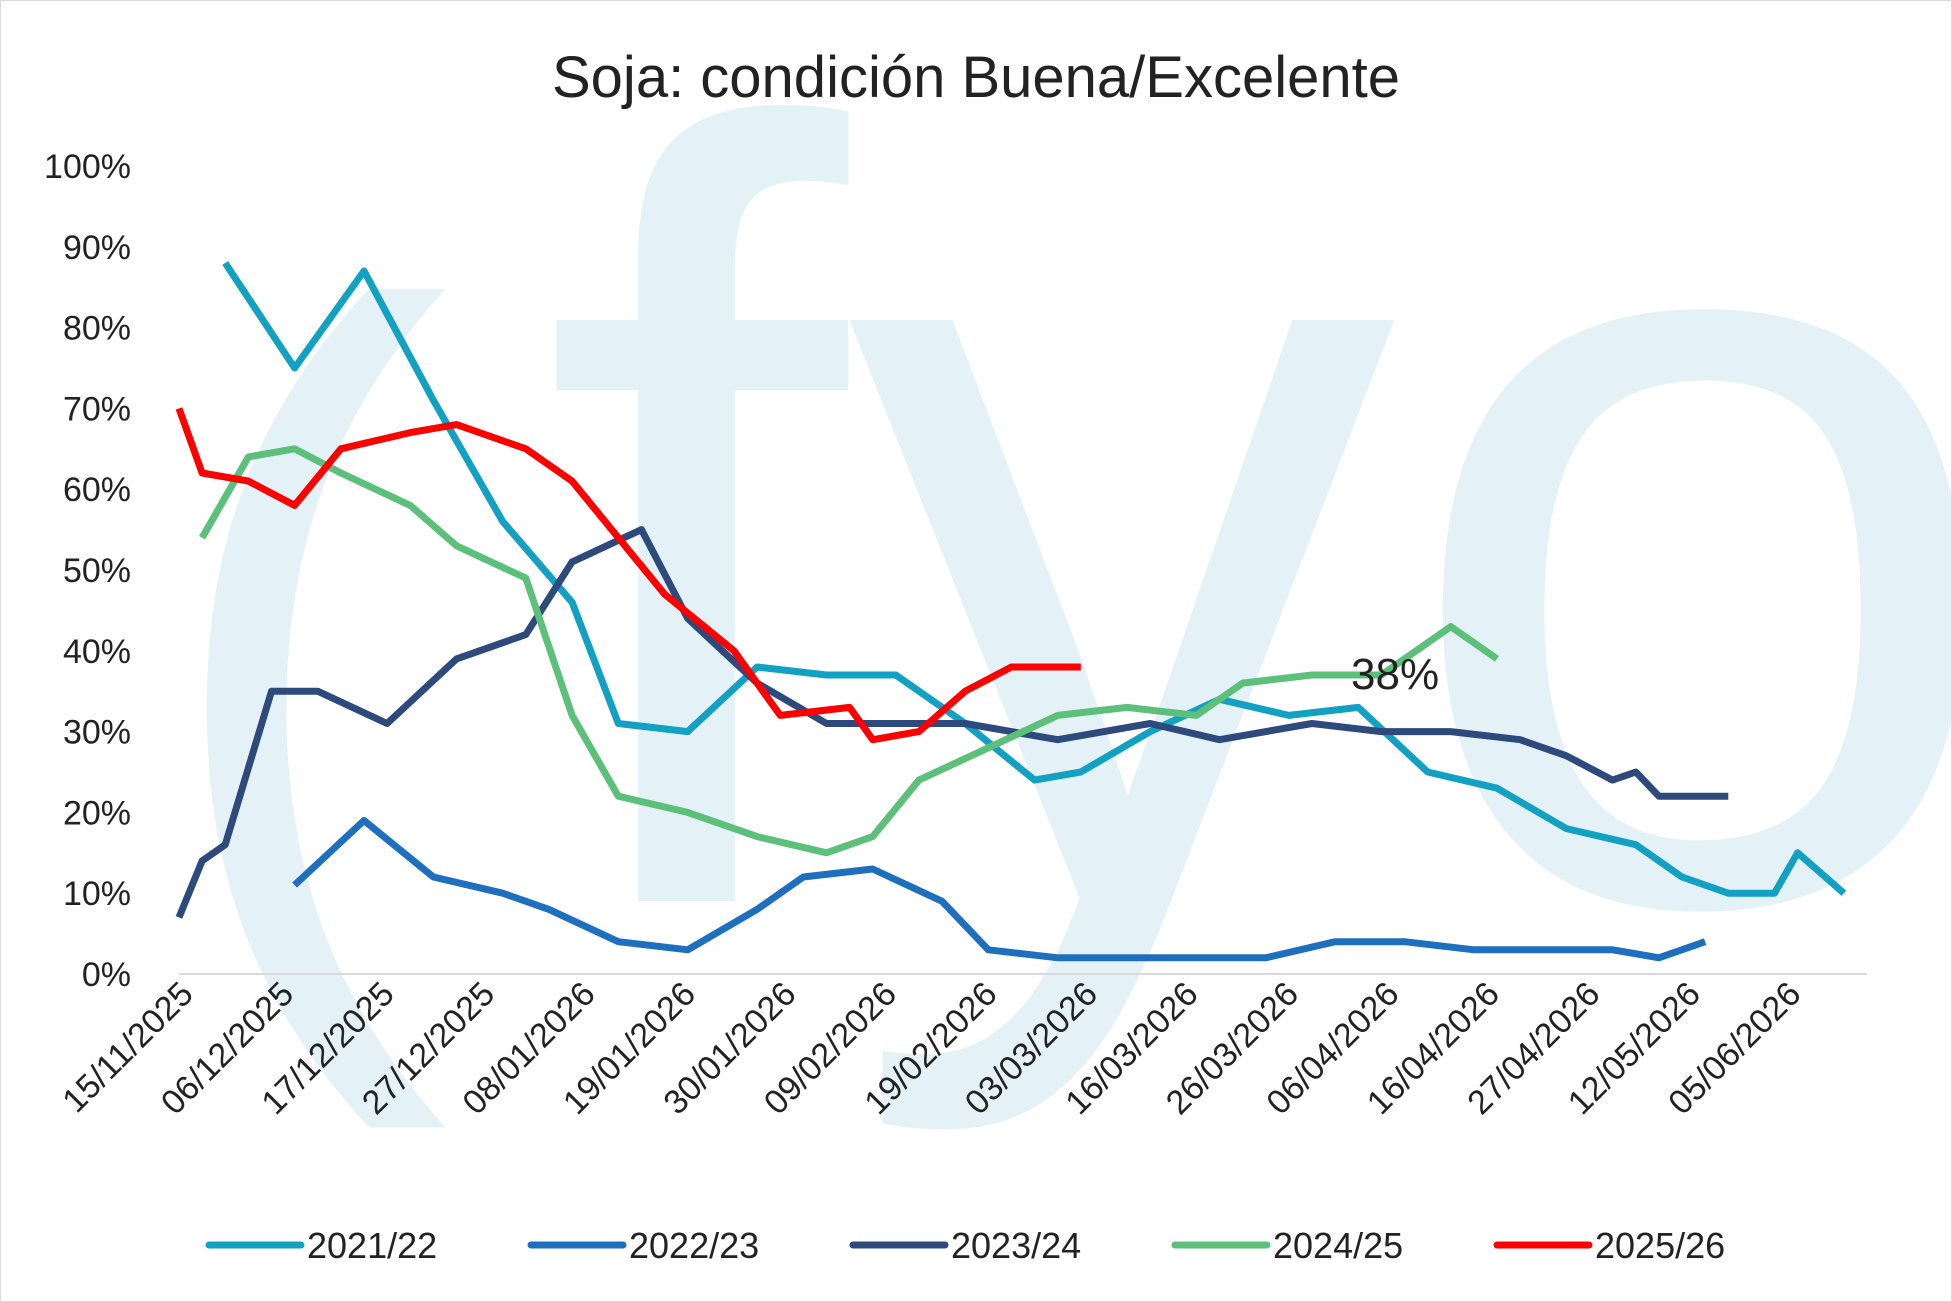 The image size is (1952, 1302). Describe the element at coordinates (301, 632) in the screenshot. I see `watermark-paren: (` at that location.